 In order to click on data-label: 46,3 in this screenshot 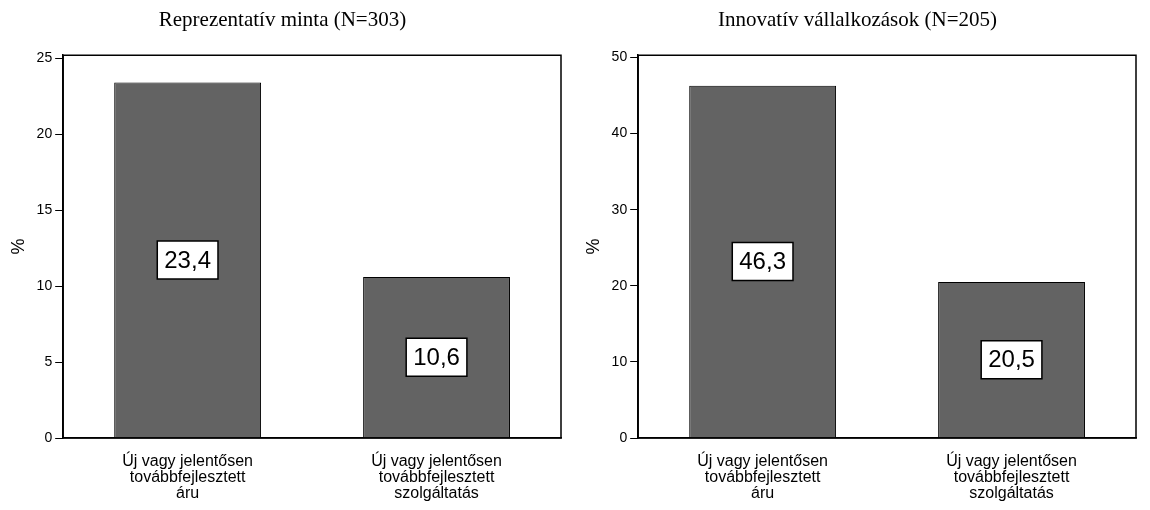, I will do `click(762, 261)`.